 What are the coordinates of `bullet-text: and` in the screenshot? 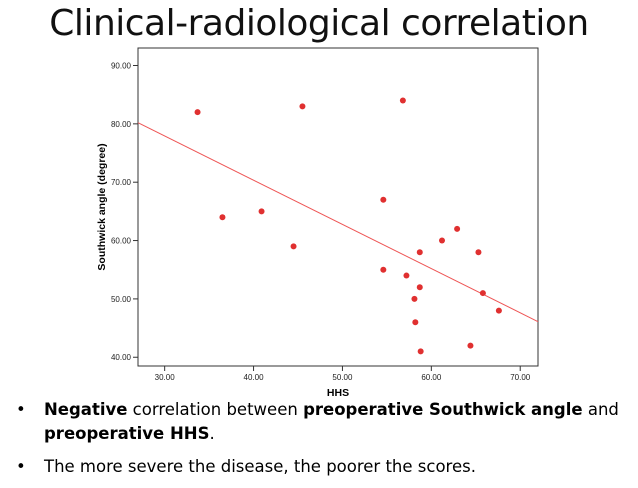 It's located at (600, 409).